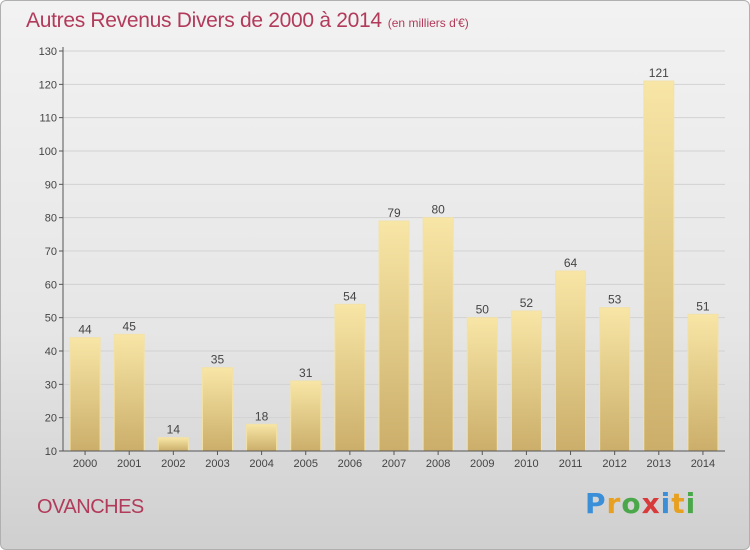  I want to click on y-tick-label: 30, so click(51, 385).